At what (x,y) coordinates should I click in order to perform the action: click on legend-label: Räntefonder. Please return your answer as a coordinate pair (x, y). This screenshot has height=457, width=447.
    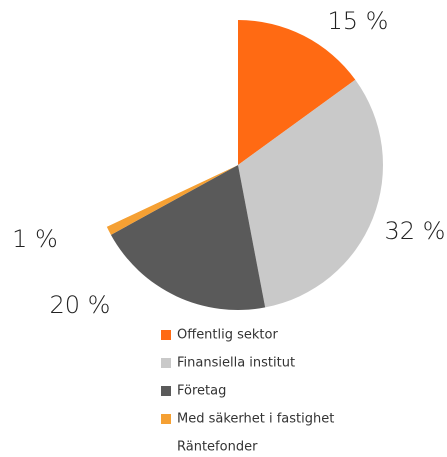
    Looking at the image, I should click on (217, 447).